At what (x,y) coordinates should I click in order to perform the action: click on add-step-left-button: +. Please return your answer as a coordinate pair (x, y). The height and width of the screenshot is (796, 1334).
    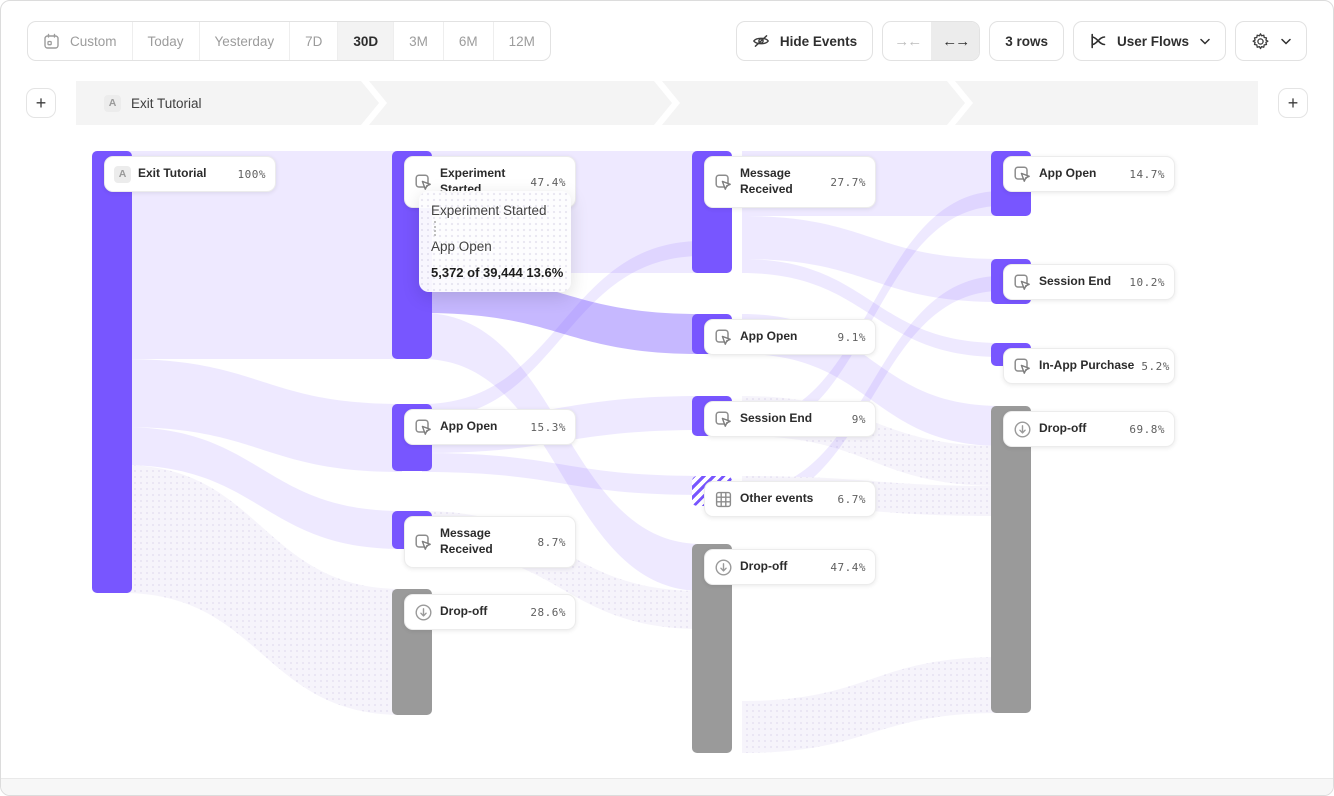
    Looking at the image, I should click on (41, 103).